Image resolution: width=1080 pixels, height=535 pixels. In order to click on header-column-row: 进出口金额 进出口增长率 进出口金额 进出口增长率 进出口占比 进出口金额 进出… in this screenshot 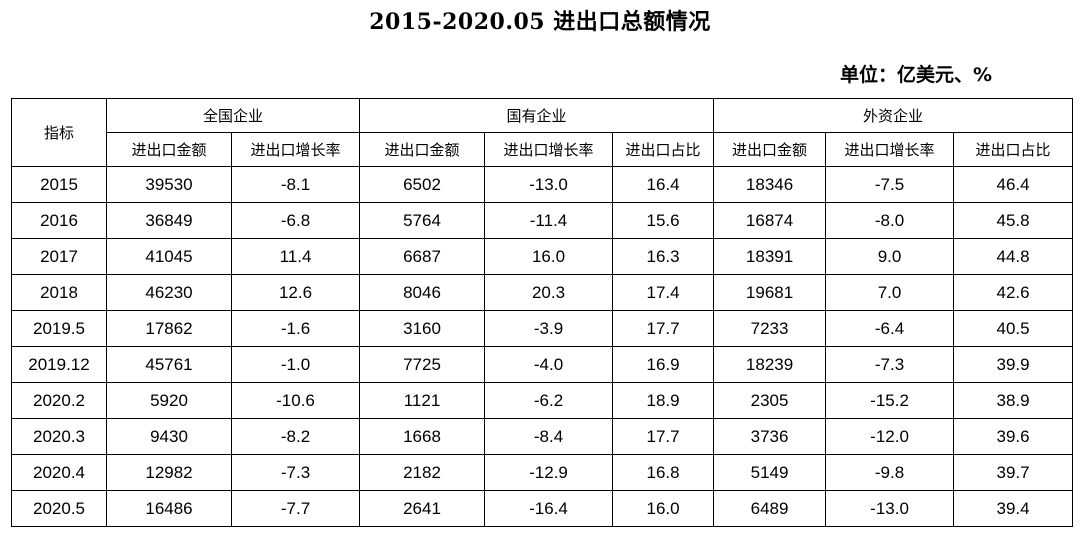, I will do `click(543, 149)`.